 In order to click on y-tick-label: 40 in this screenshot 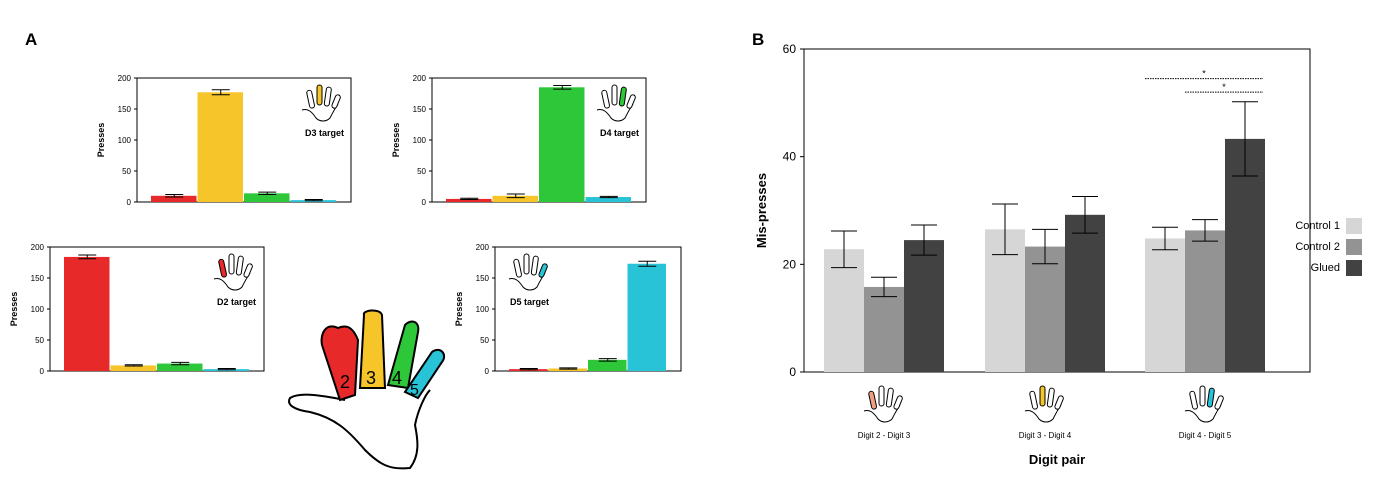, I will do `click(790, 157)`.